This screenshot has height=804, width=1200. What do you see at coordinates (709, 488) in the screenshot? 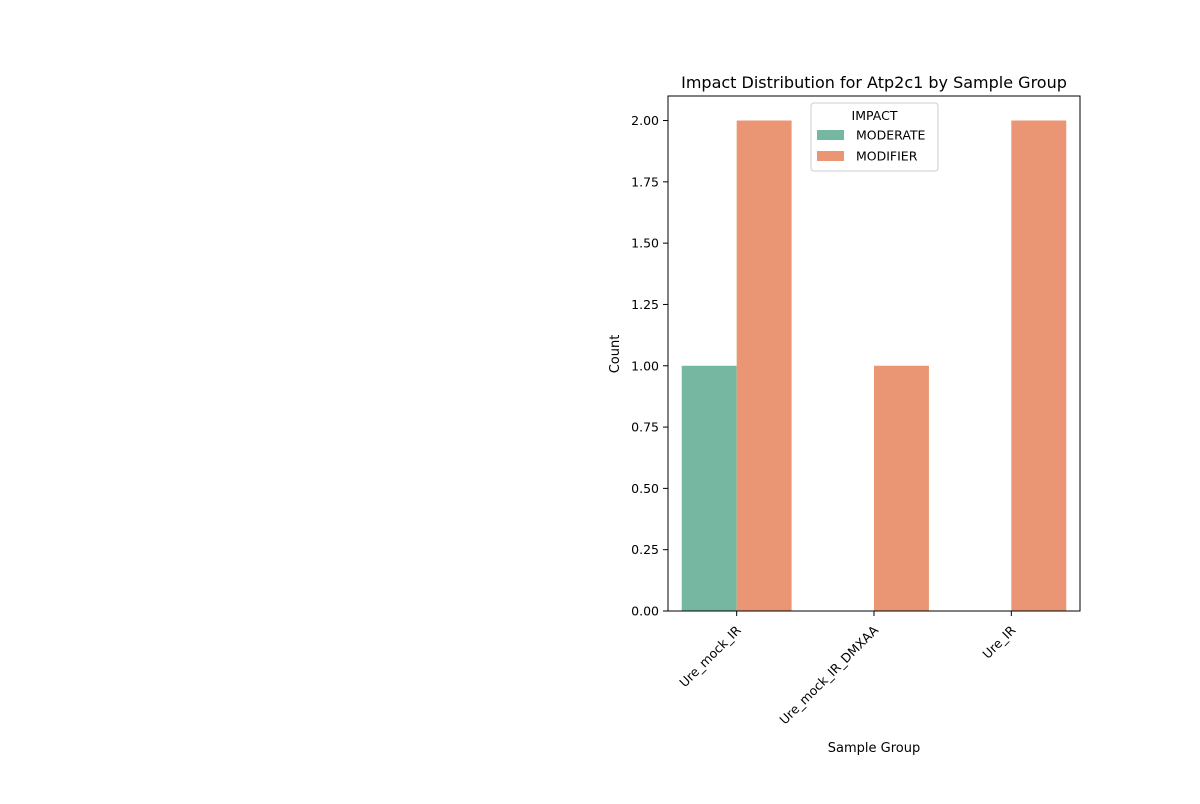
I see `bar-moderate-ure_mock_ir` at bounding box center [709, 488].